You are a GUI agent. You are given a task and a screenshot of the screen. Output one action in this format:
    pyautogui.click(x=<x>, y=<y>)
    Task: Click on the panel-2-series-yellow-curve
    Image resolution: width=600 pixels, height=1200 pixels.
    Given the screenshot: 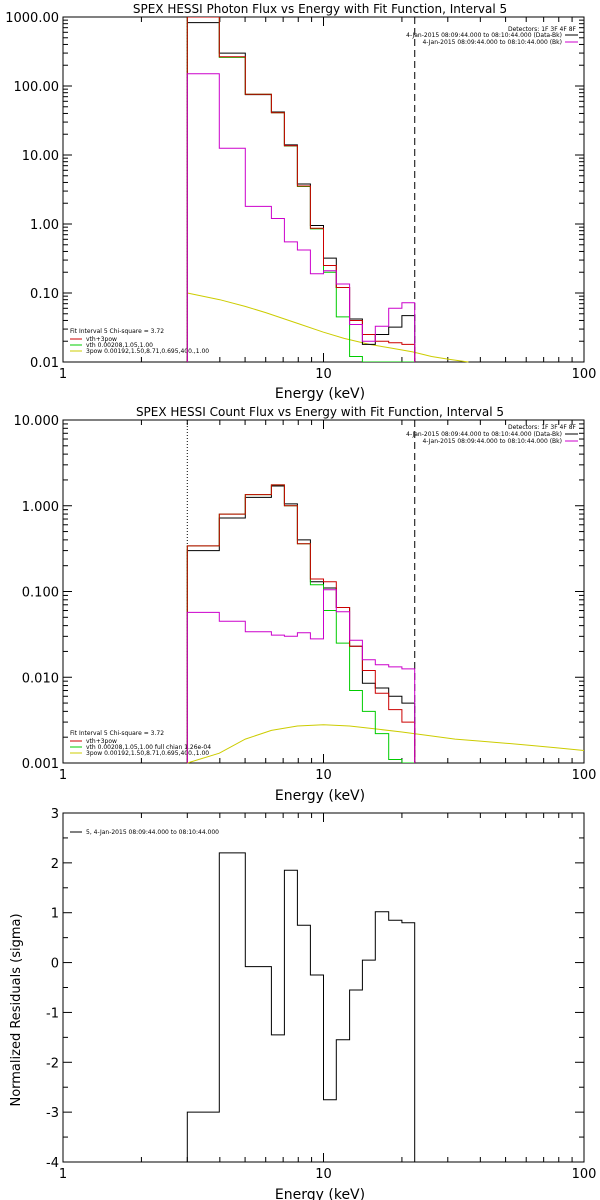 What is the action you would take?
    pyautogui.click(x=386, y=744)
    